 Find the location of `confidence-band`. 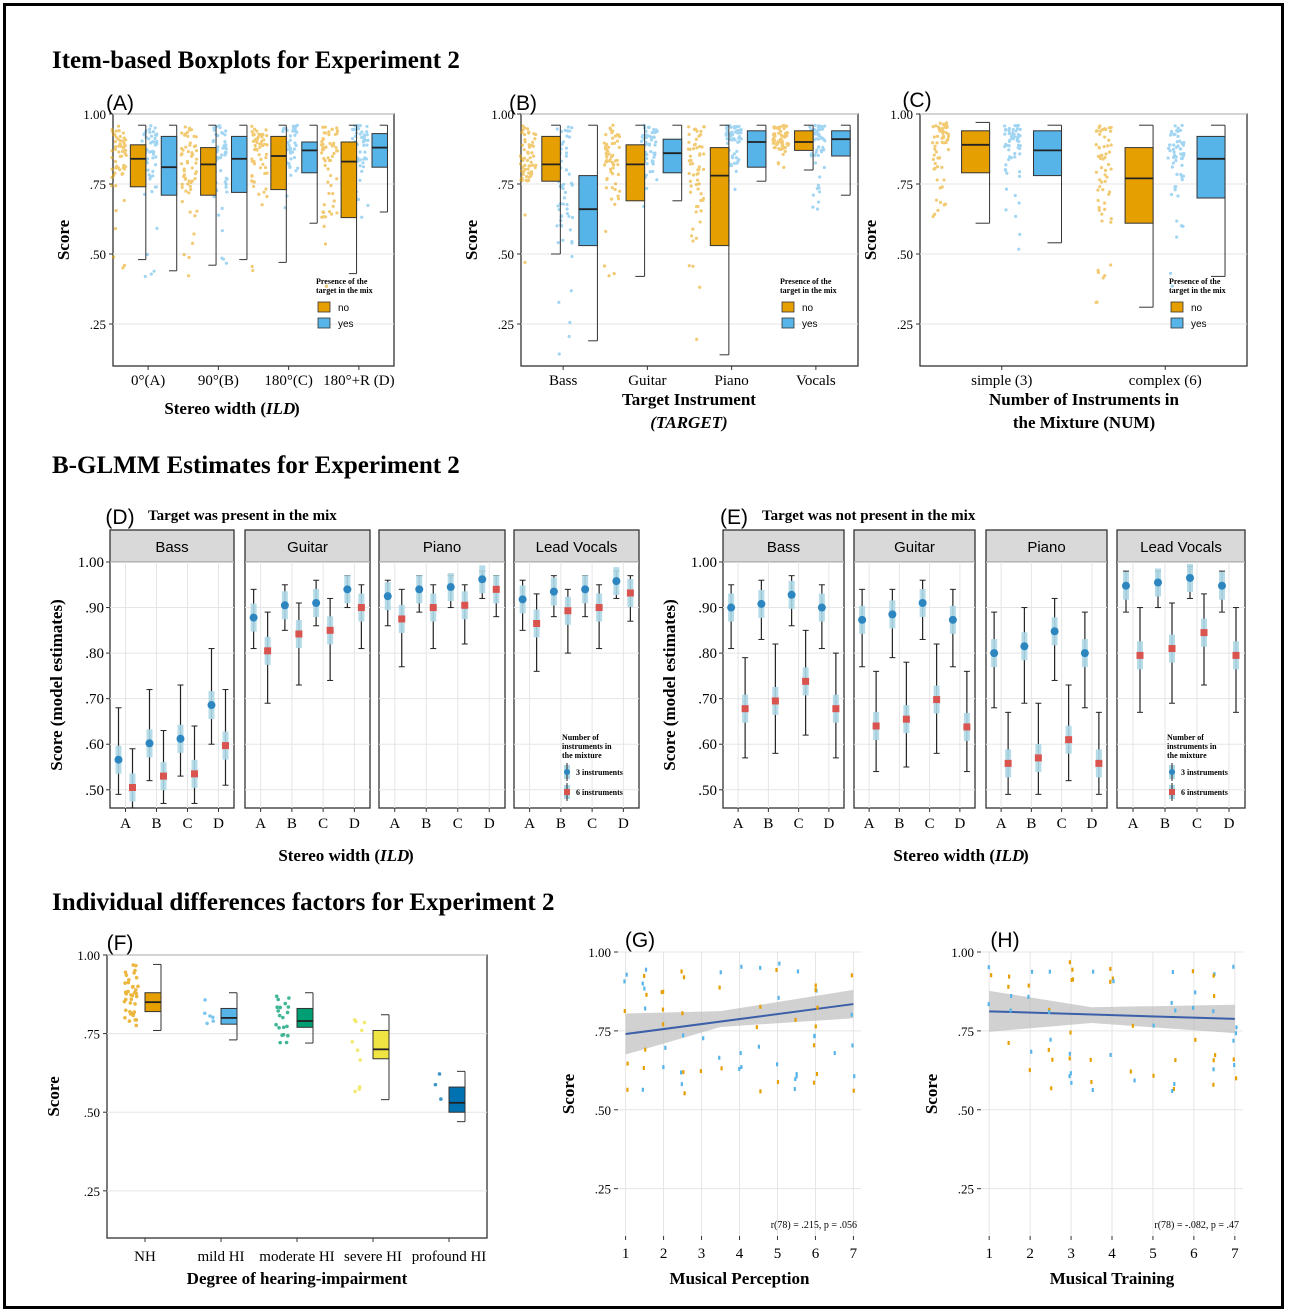

confidence-band is located at coordinates (1112, 1012).